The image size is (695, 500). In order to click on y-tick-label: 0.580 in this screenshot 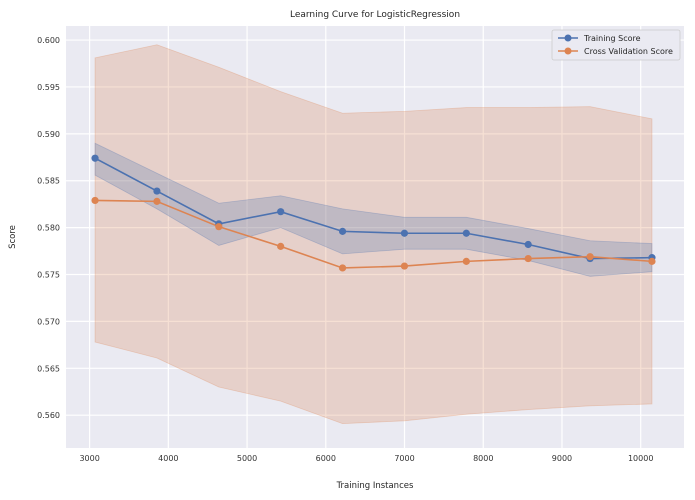, I will do `click(48, 228)`.